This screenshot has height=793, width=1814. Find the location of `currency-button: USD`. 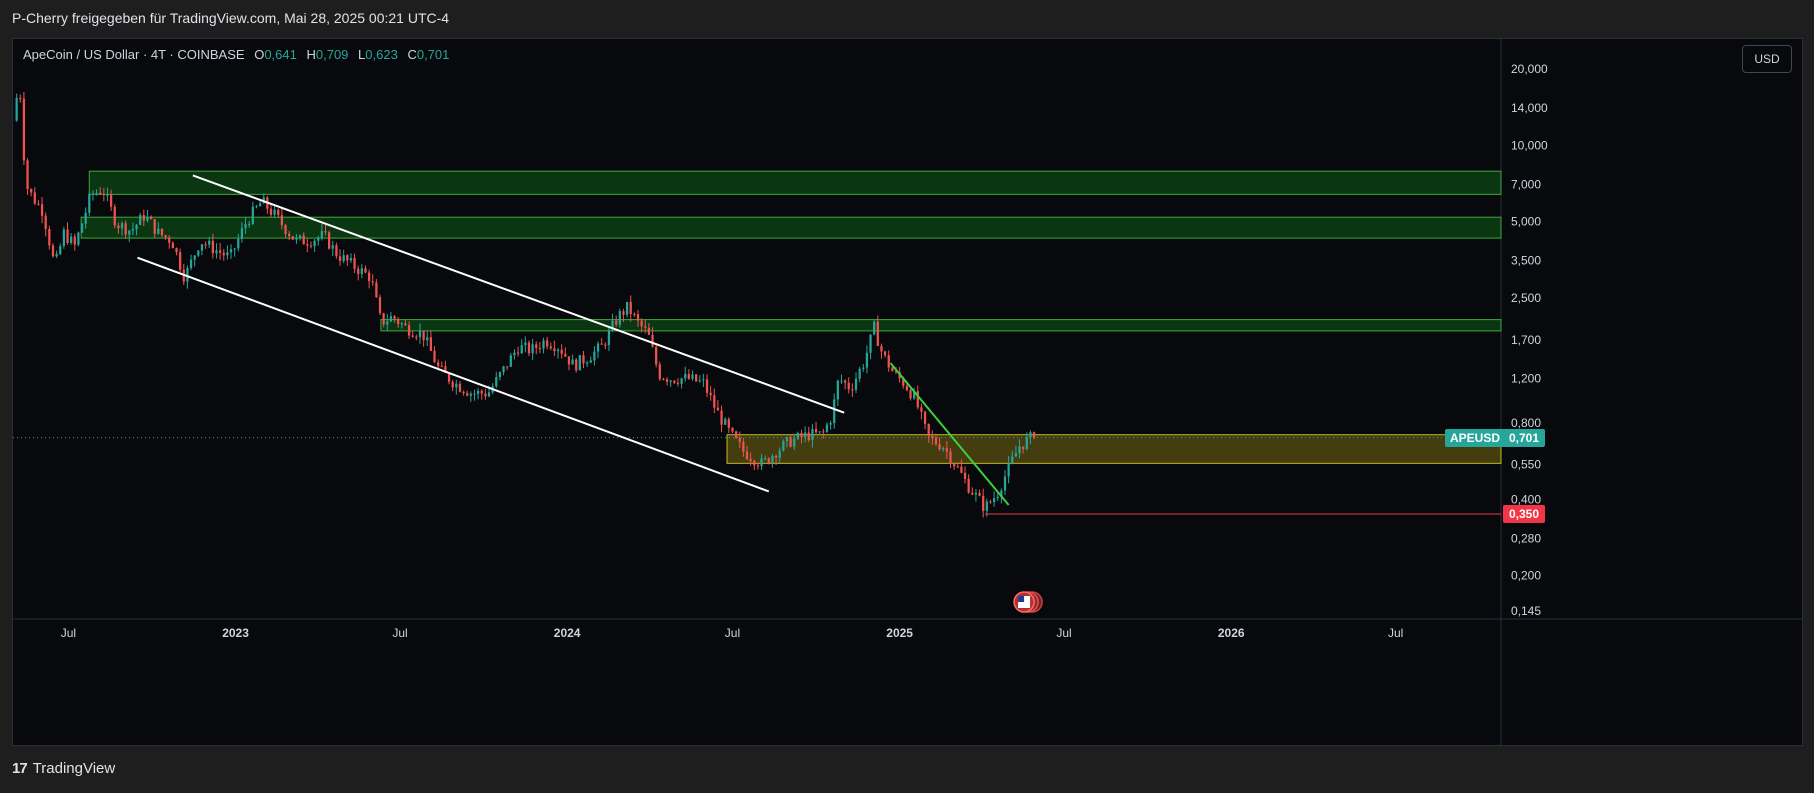

currency-button: USD is located at coordinates (1767, 59).